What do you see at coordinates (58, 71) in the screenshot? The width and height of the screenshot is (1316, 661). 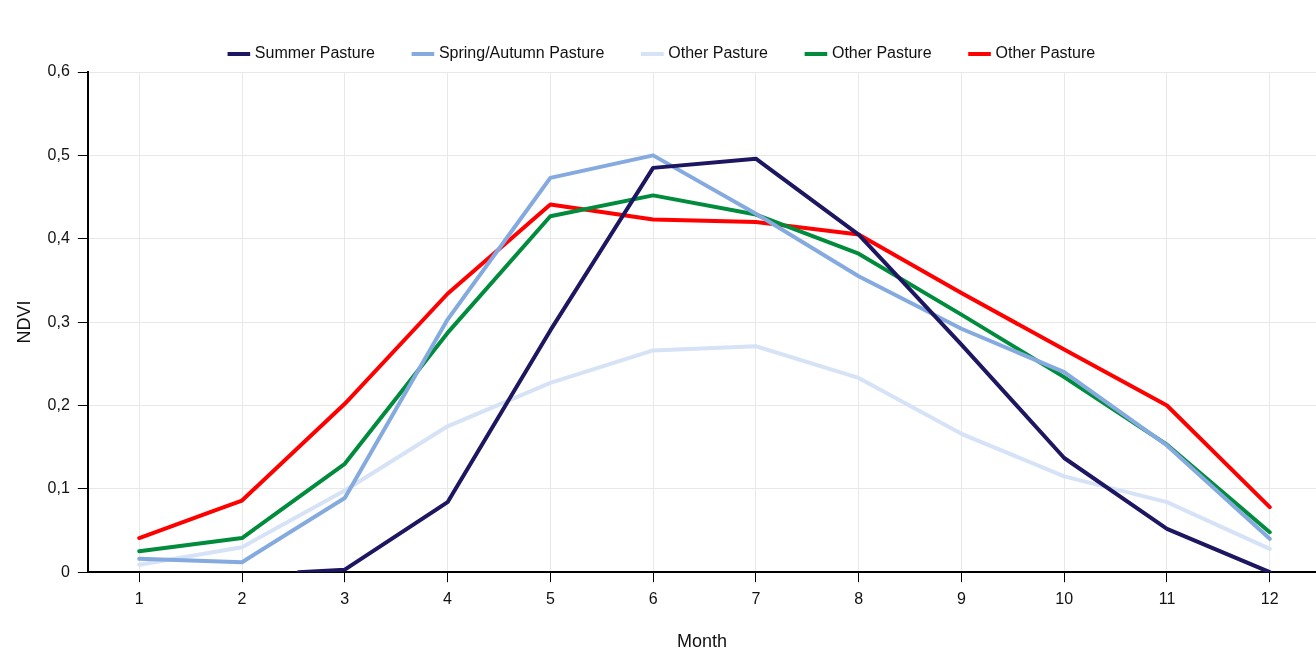 I see `y-tick-label: 0,6` at bounding box center [58, 71].